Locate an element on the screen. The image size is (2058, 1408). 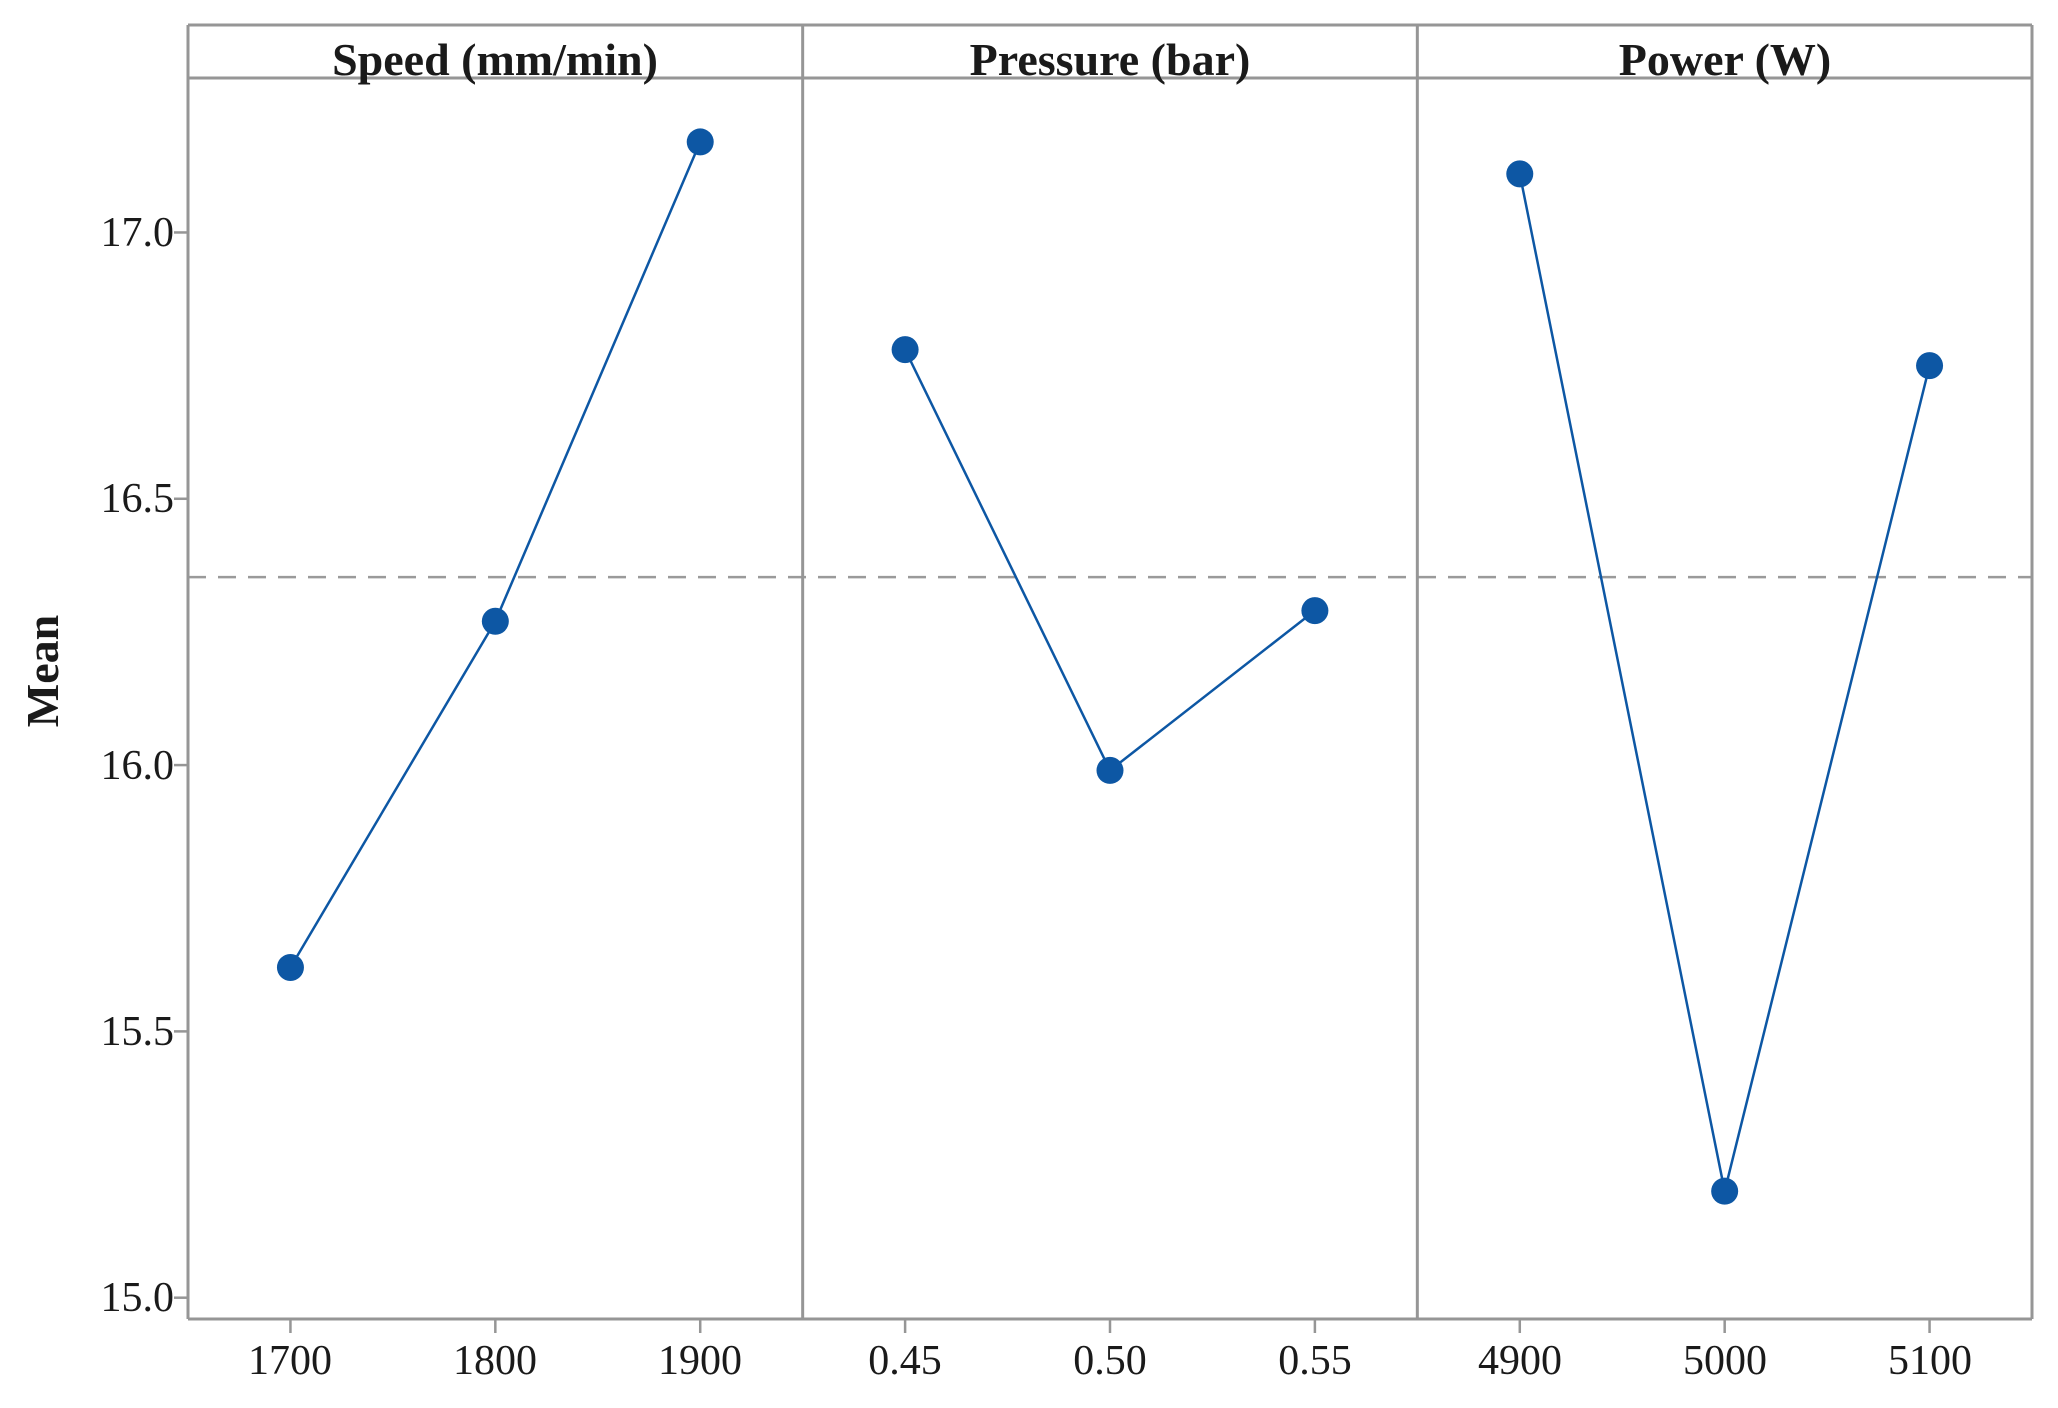
x-tick-label-1800: 1800 is located at coordinates (495, 1361).